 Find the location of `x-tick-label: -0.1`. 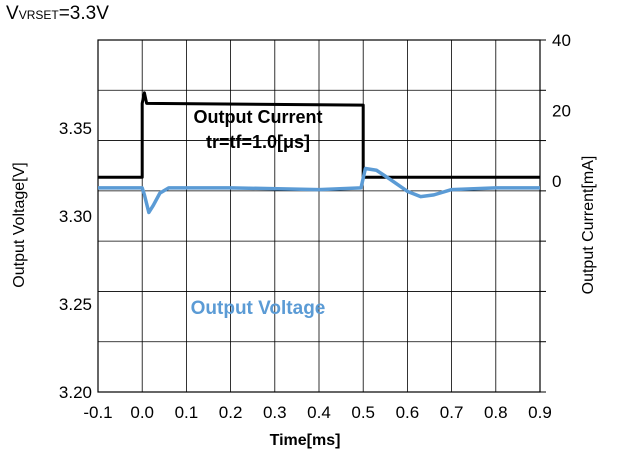

x-tick-label: -0.1 is located at coordinates (97, 412).